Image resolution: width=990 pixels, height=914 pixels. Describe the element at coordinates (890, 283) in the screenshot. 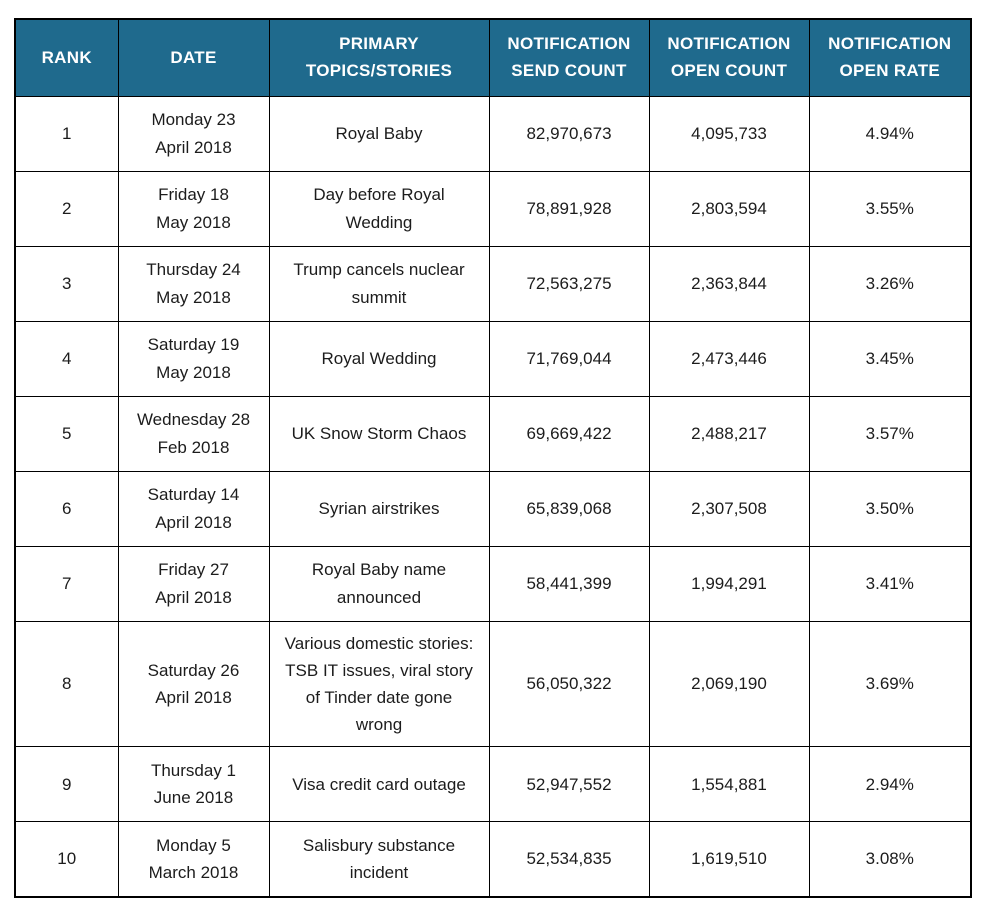

I see `open-rate-cell: 3.26%` at that location.